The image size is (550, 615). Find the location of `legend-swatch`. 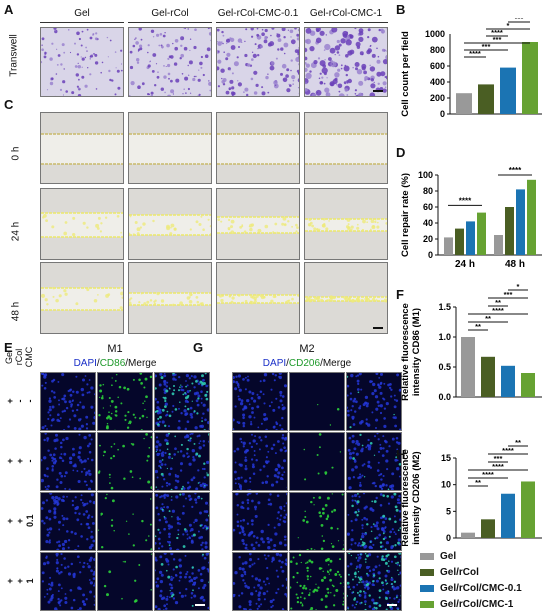

legend-swatch is located at coordinates (427, 588).